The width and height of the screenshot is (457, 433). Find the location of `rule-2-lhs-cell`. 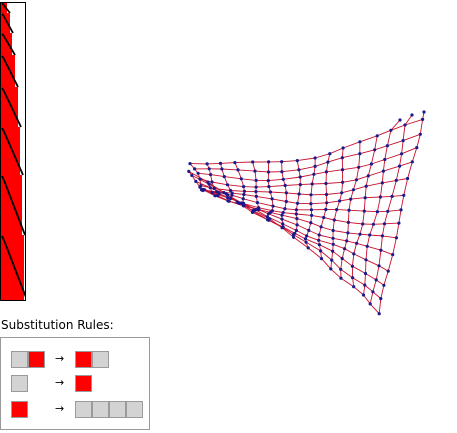

rule-2-lhs-cell is located at coordinates (19, 383).